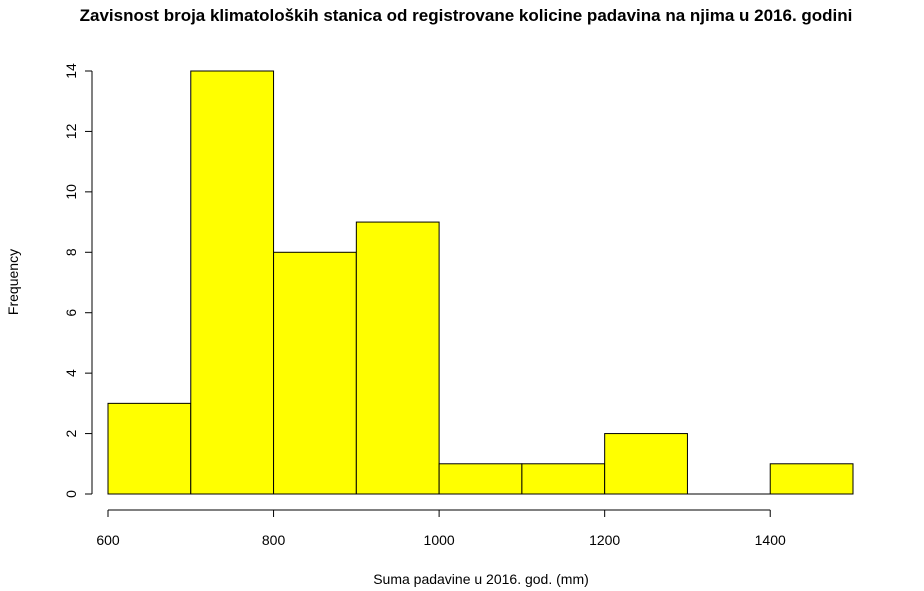 The width and height of the screenshot is (924, 591). Describe the element at coordinates (770, 540) in the screenshot. I see `x-tick-label: 1400` at that location.